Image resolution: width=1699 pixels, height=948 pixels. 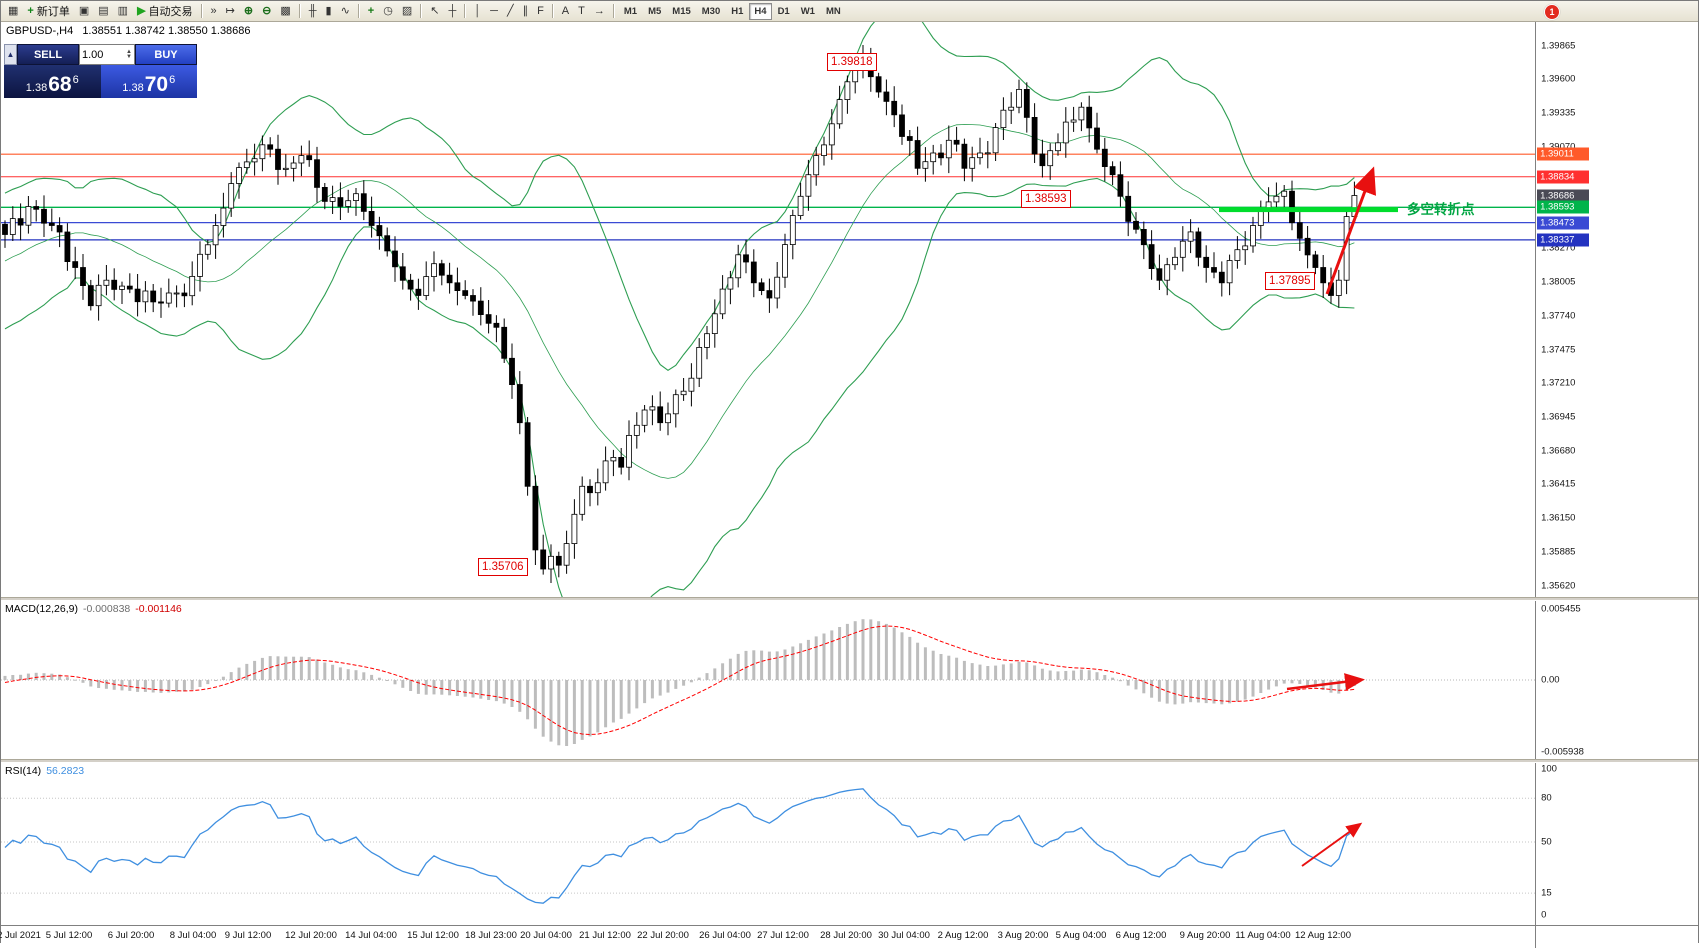 I want to click on scripts-button: ▥, so click(x=123, y=11).